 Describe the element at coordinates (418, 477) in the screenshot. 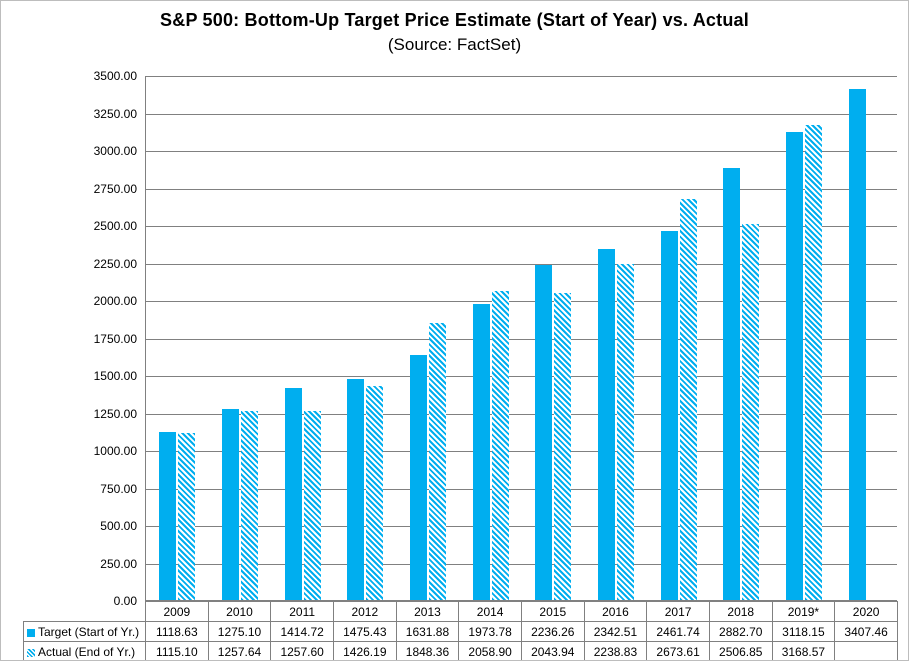

I see `target-bar-2013` at that location.